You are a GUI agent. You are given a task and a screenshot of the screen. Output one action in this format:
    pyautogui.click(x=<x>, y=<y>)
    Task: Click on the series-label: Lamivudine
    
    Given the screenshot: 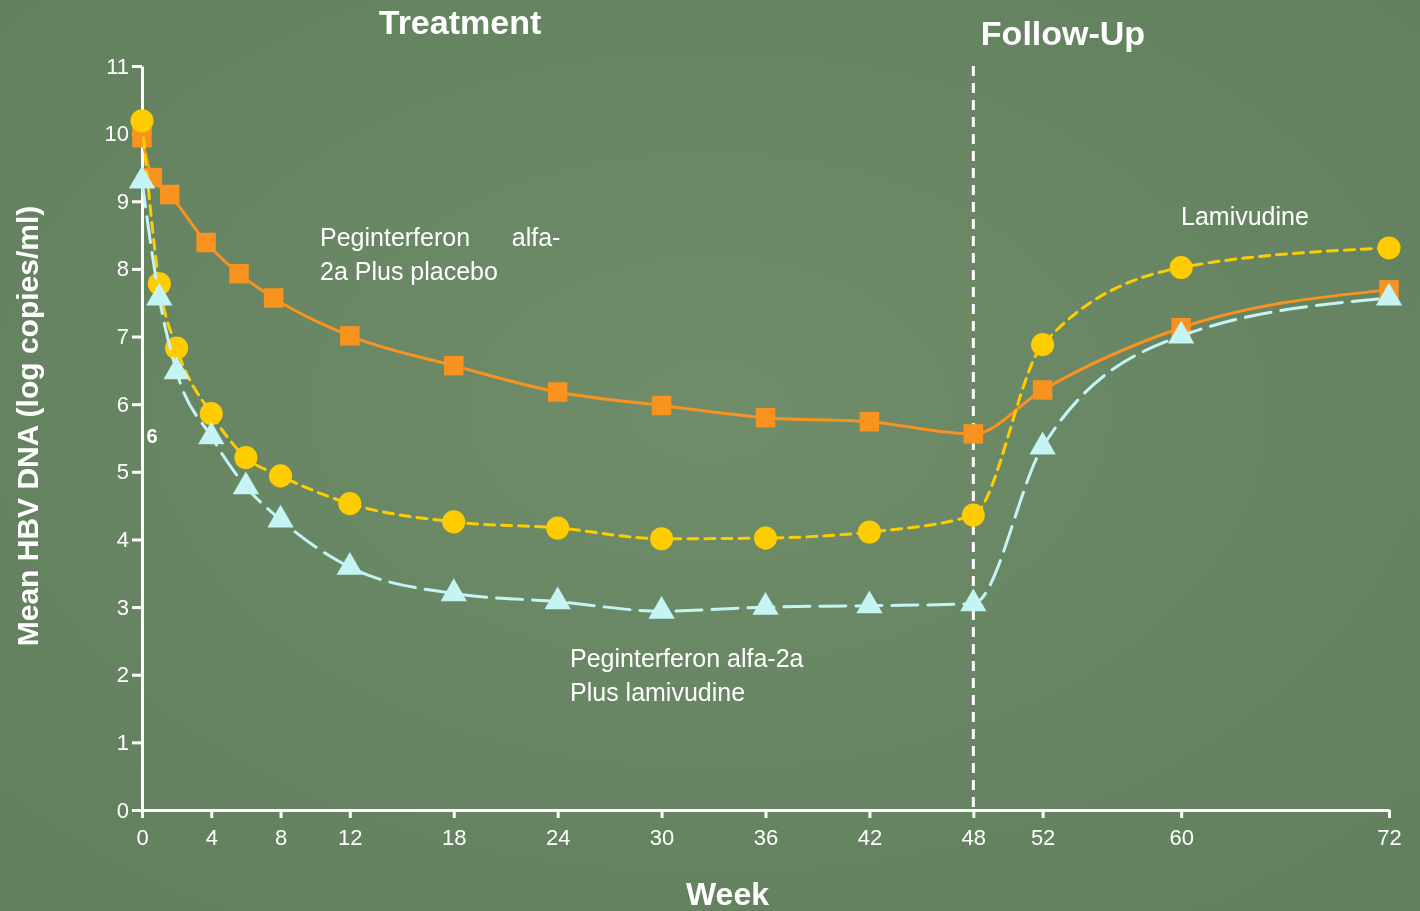 What is the action you would take?
    pyautogui.click(x=1245, y=216)
    